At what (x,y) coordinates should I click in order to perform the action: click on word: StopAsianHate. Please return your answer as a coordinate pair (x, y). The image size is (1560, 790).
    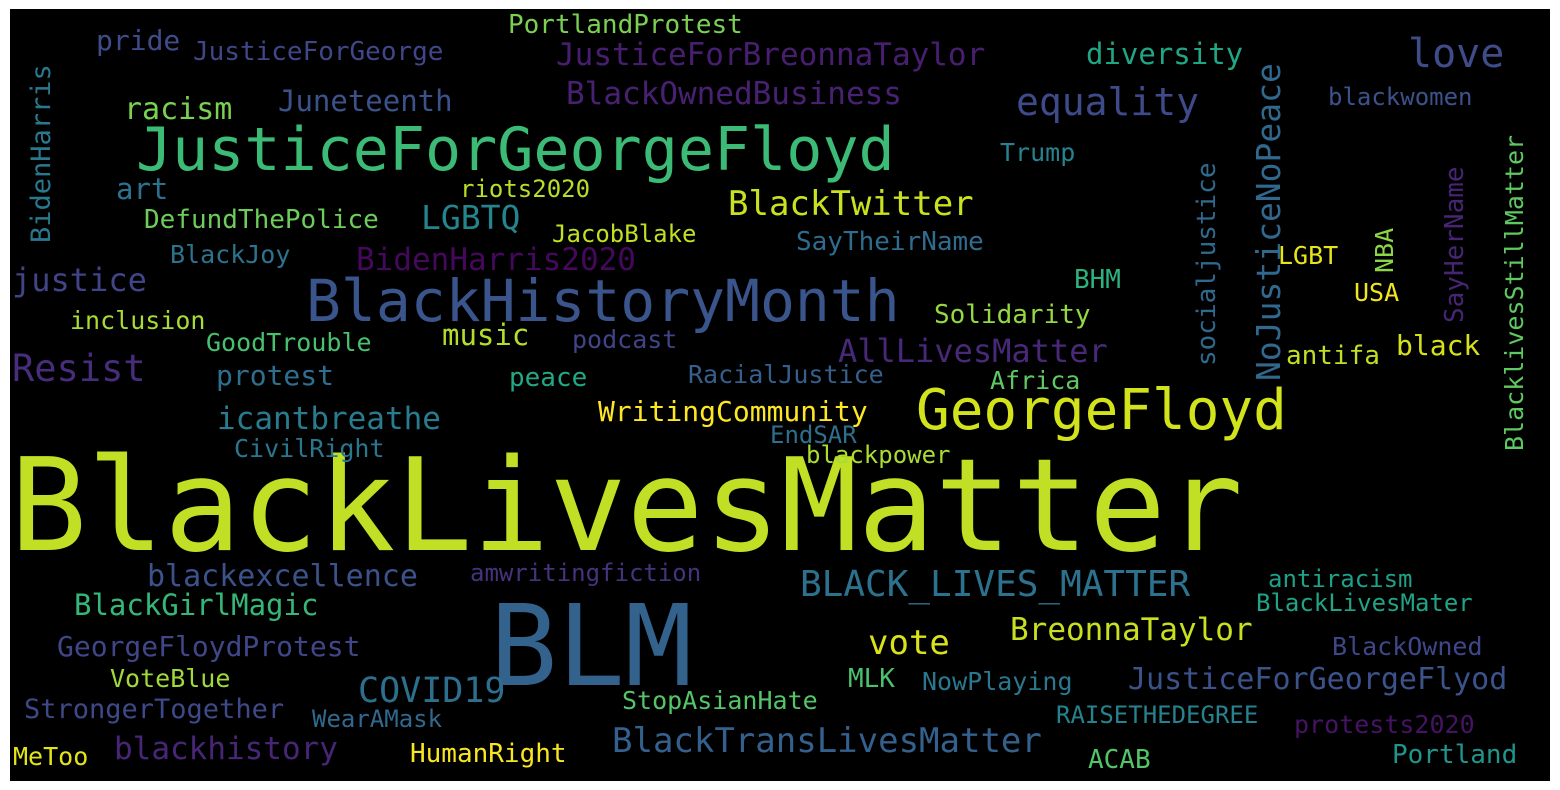
    Looking at the image, I should click on (720, 700).